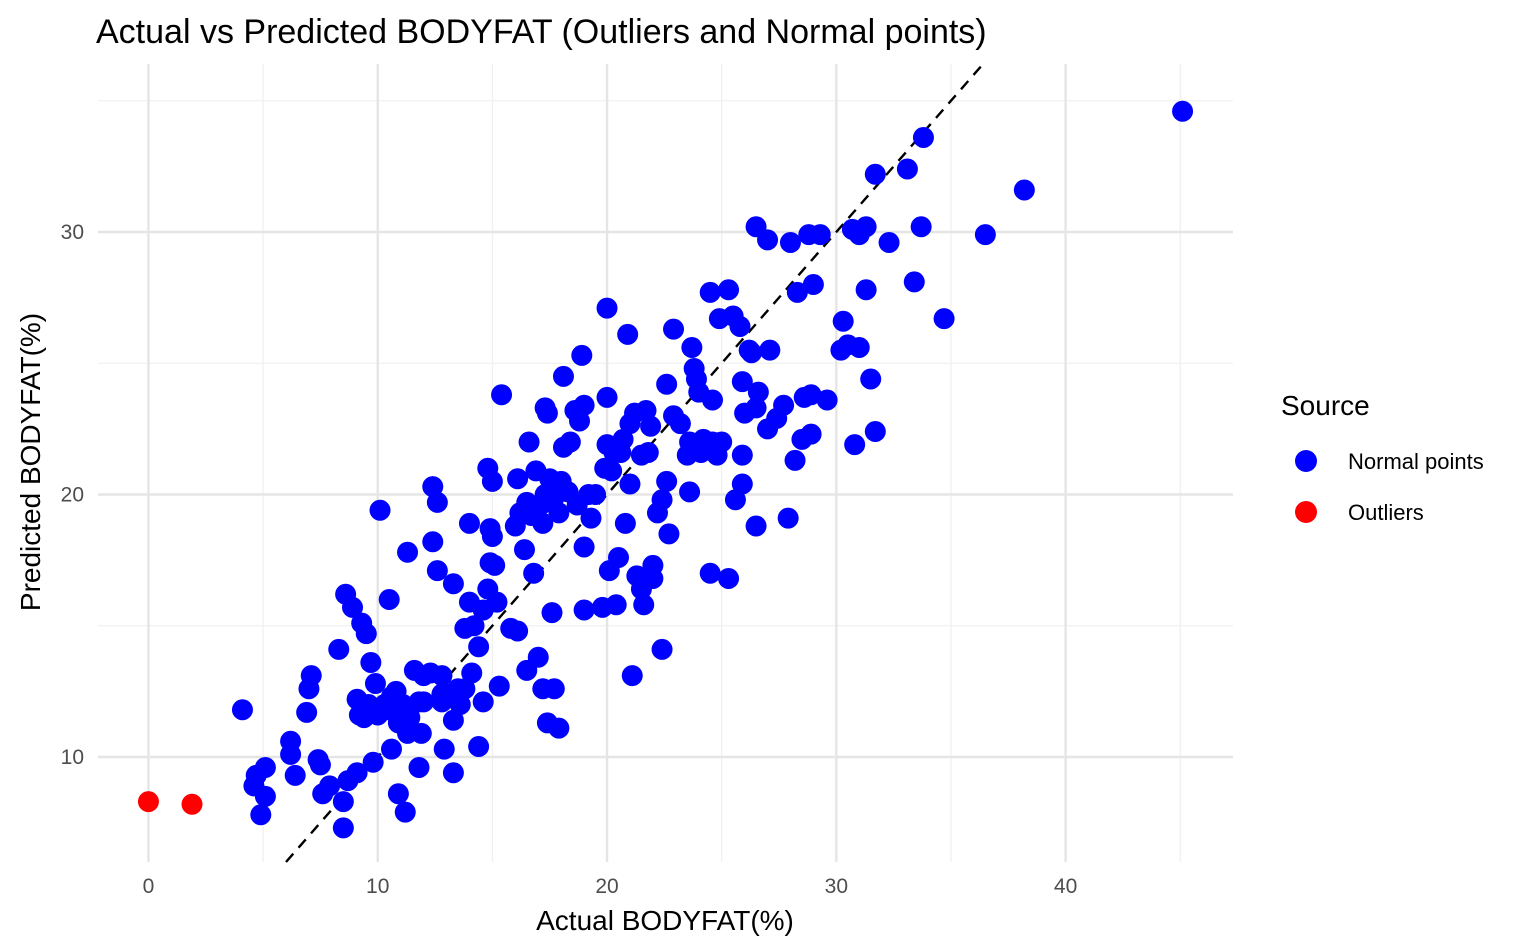 The width and height of the screenshot is (1540, 951). Describe the element at coordinates (606, 886) in the screenshot. I see `x-tick-label: 20` at that location.